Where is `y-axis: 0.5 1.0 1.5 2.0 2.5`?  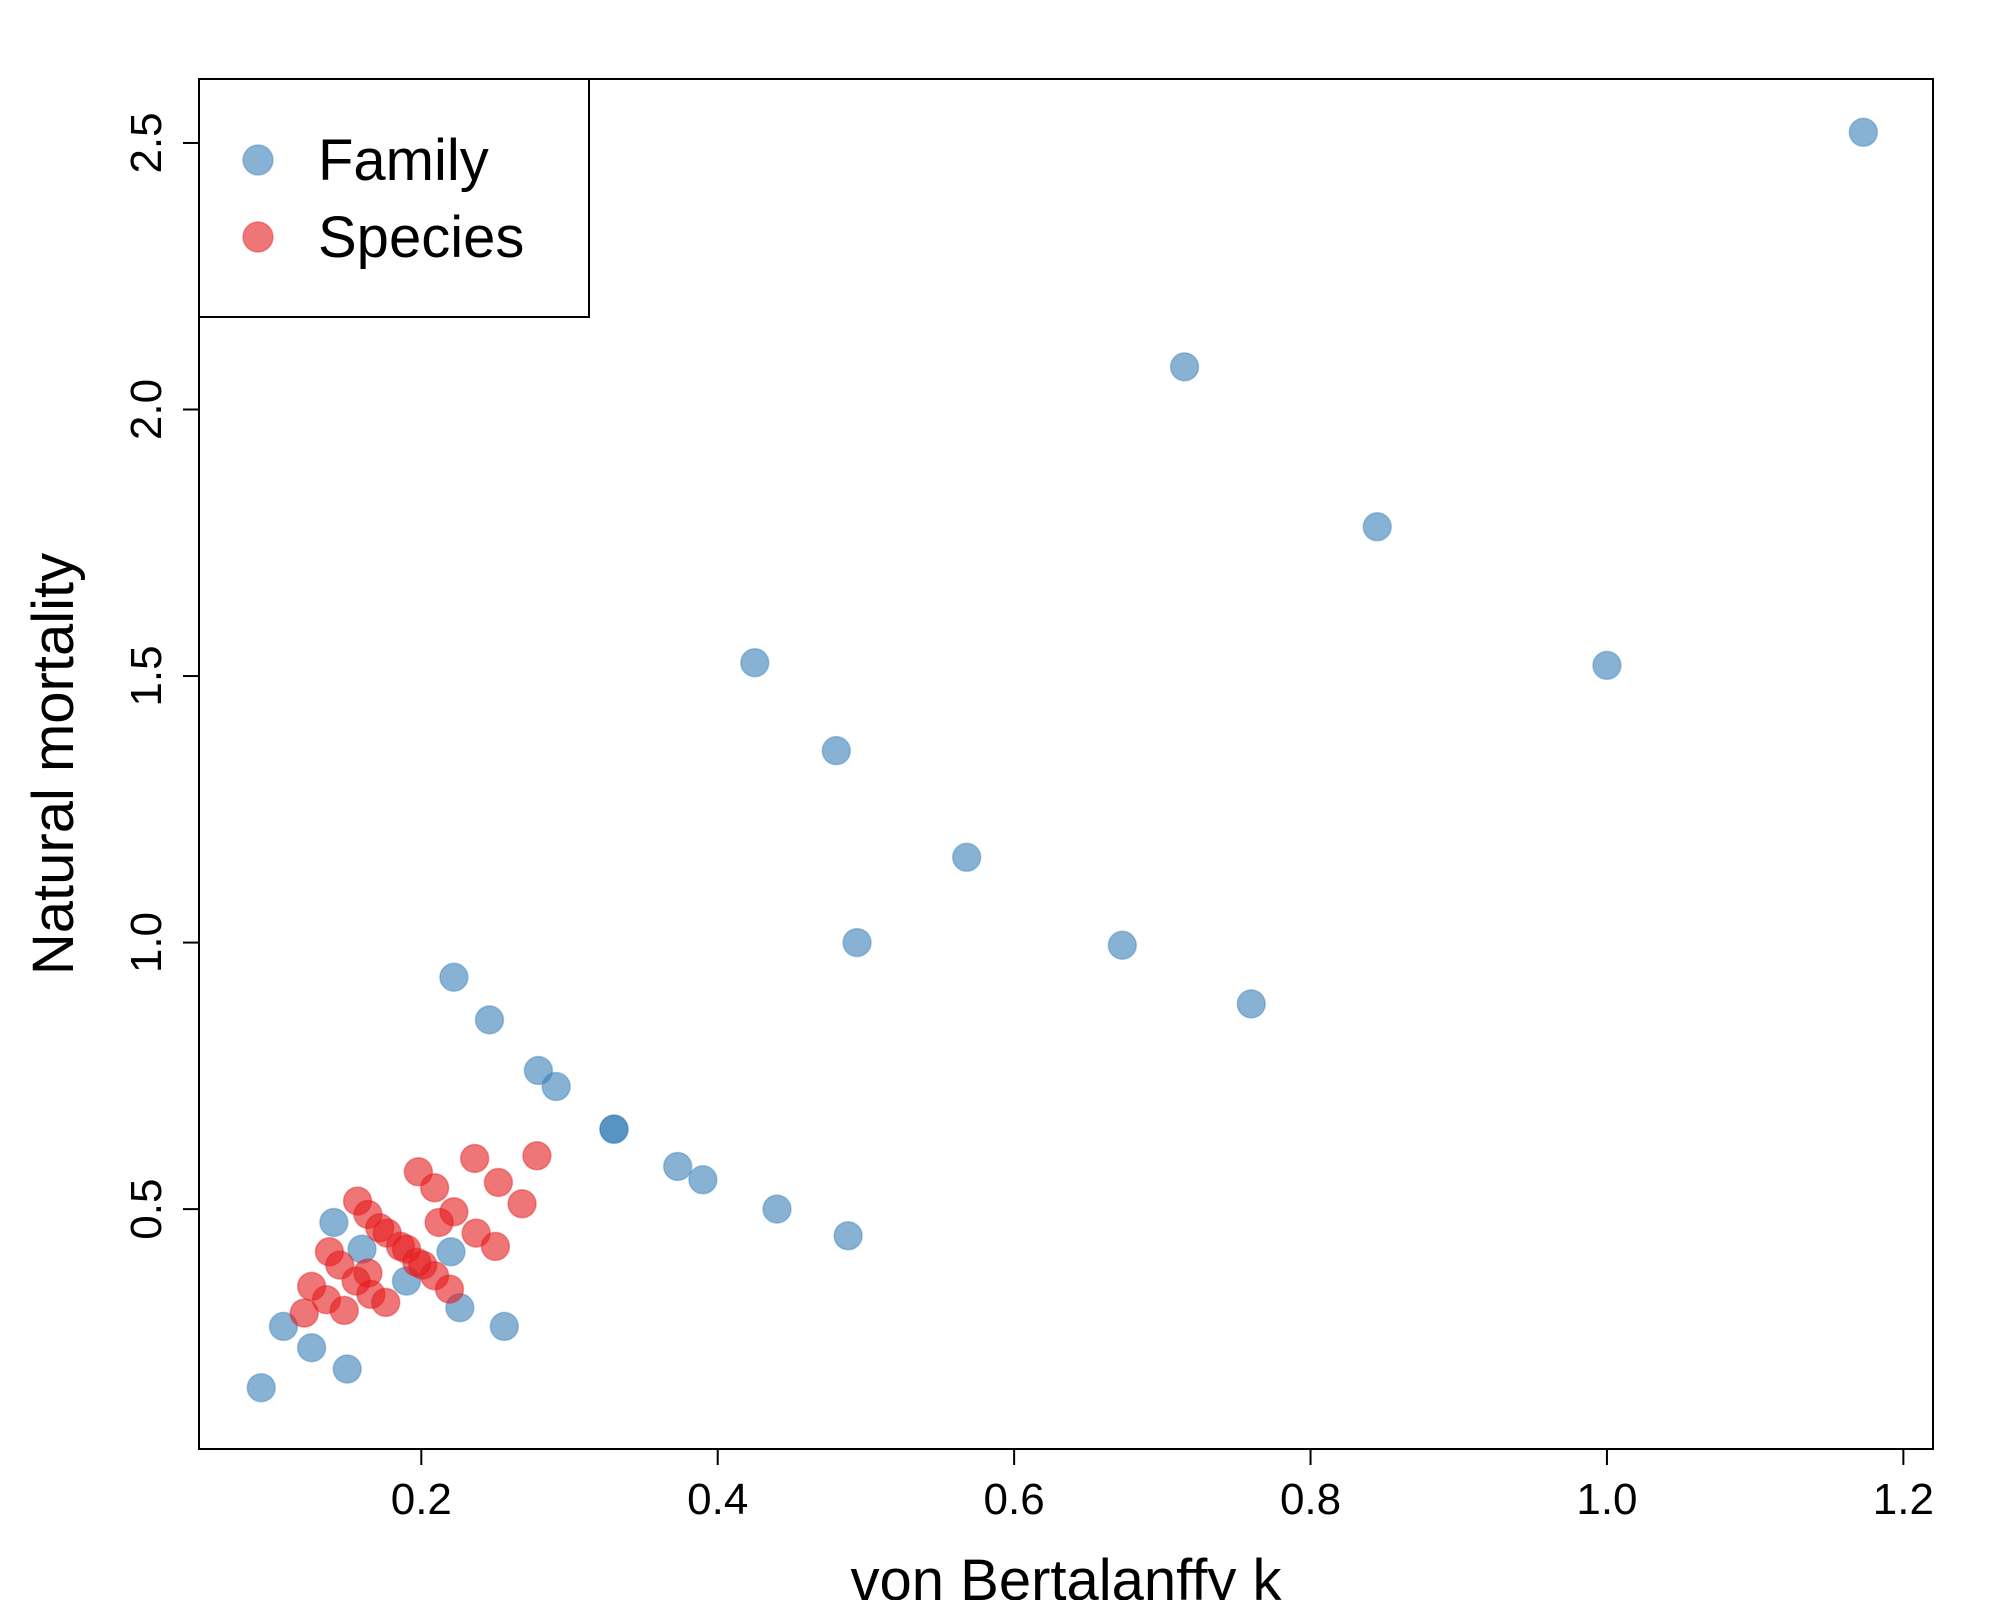
y-axis: 0.5 1.0 1.5 2.0 2.5 is located at coordinates (160, 676).